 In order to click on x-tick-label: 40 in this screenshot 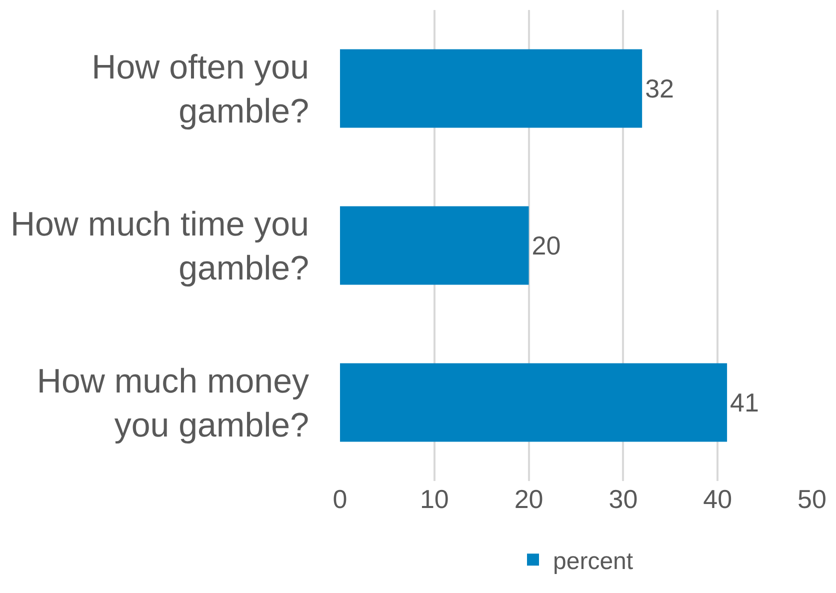, I will do `click(717, 499)`.